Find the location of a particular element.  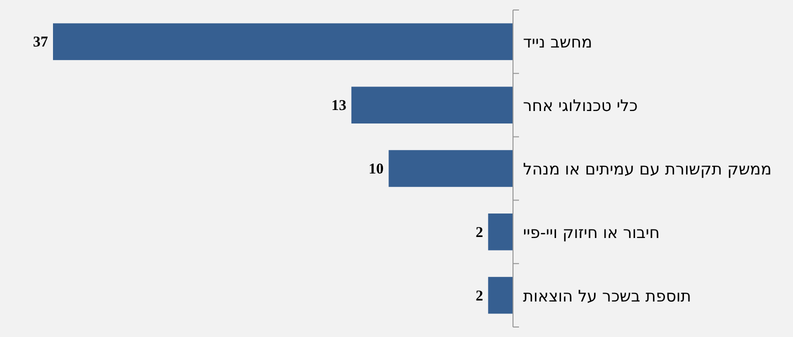

y-tick-label: חיבור או חיזוק ויי-פיי is located at coordinates (591, 232).